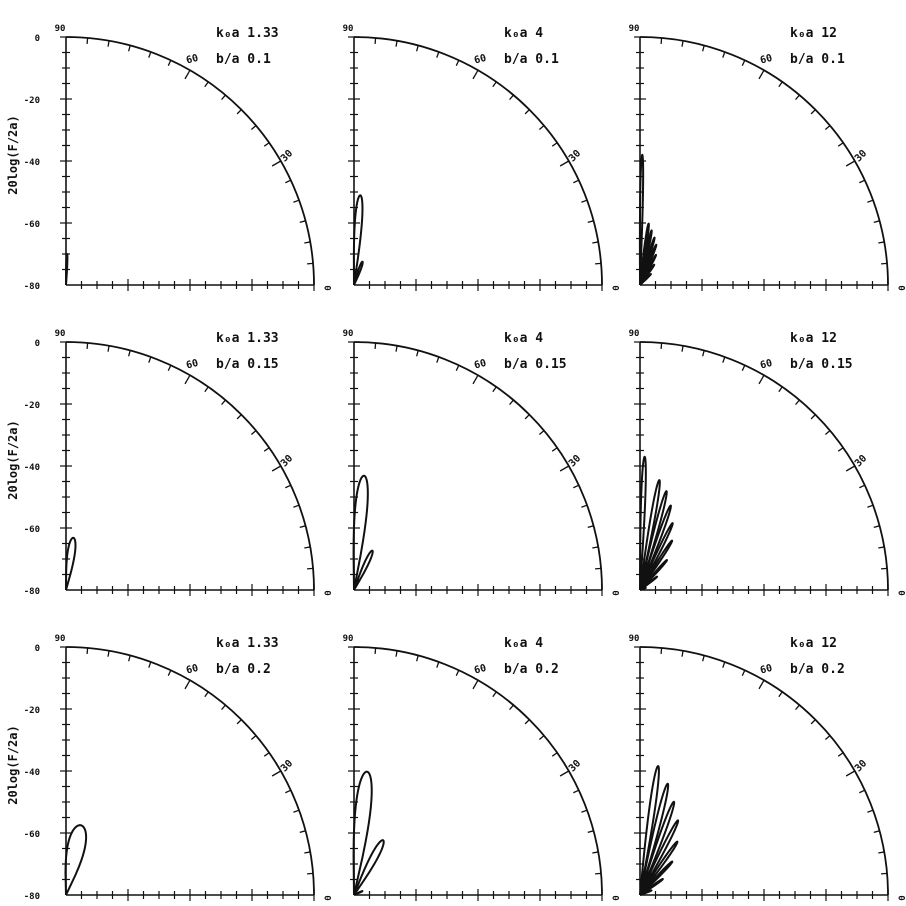 The image size is (906, 906). Describe the element at coordinates (531, 59) in the screenshot. I see `panel-ba-label: b/a 0.1` at that location.